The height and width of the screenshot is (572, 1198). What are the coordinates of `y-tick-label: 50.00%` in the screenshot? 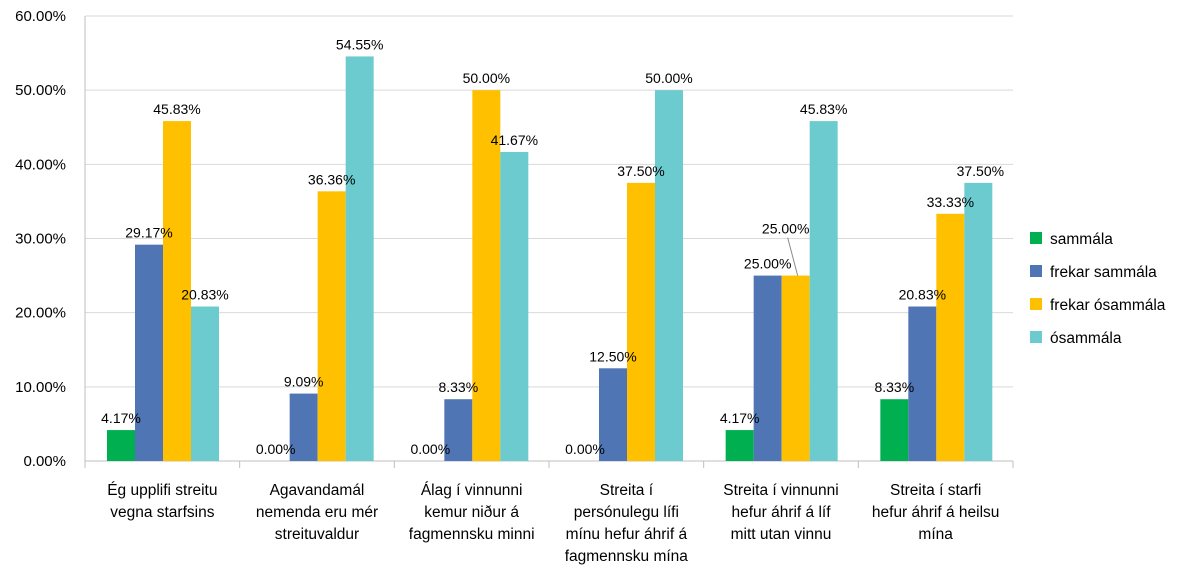 It's located at (40, 90).